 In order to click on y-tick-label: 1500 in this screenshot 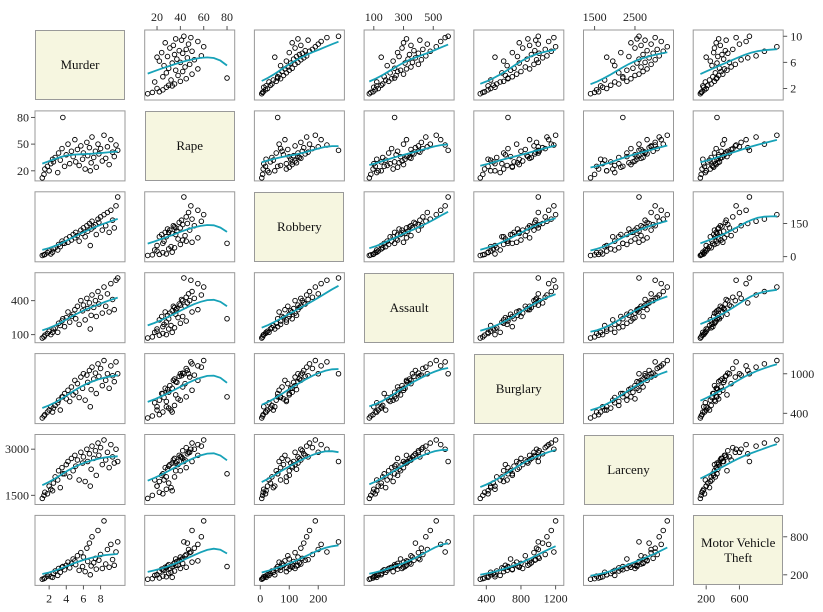, I will do `click(17, 495)`.